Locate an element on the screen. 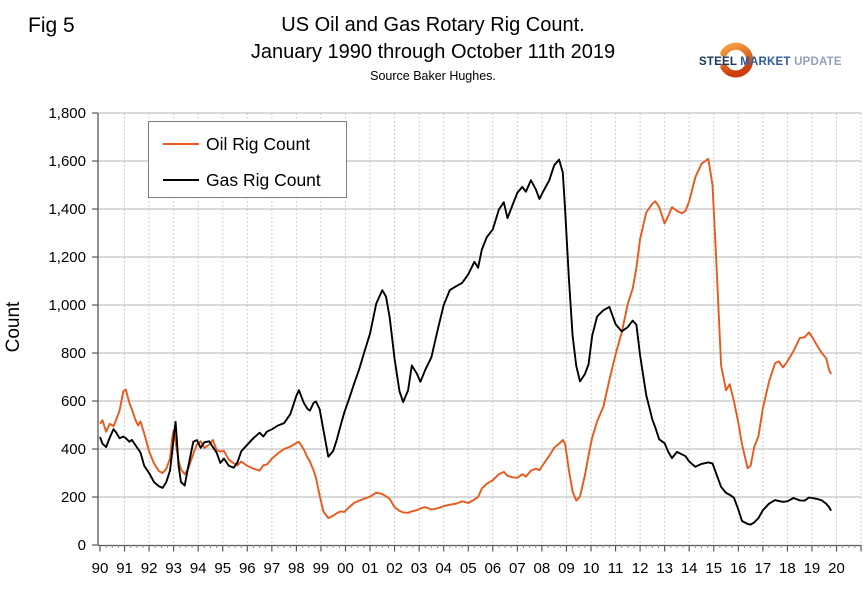 This screenshot has height=595, width=866. x-axis-ticks is located at coordinates (480, 548).